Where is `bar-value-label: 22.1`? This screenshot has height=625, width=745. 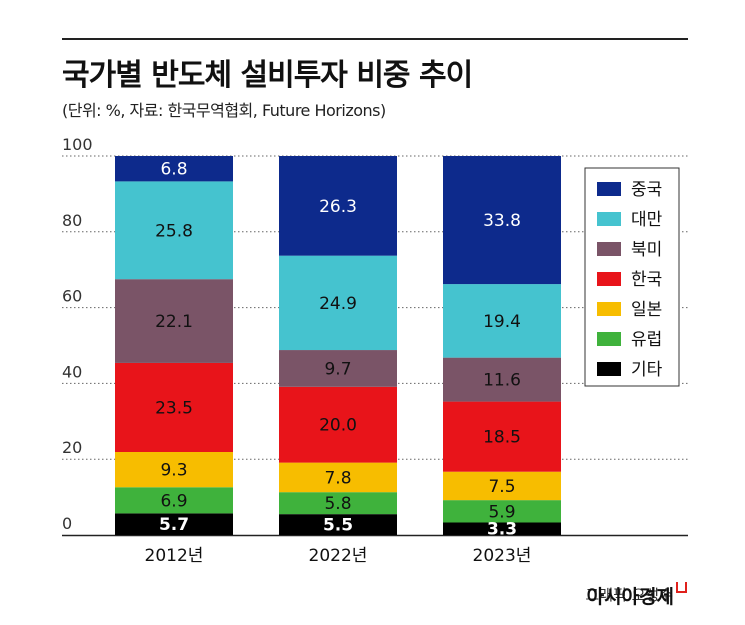
bar-value-label: 22.1 is located at coordinates (174, 322).